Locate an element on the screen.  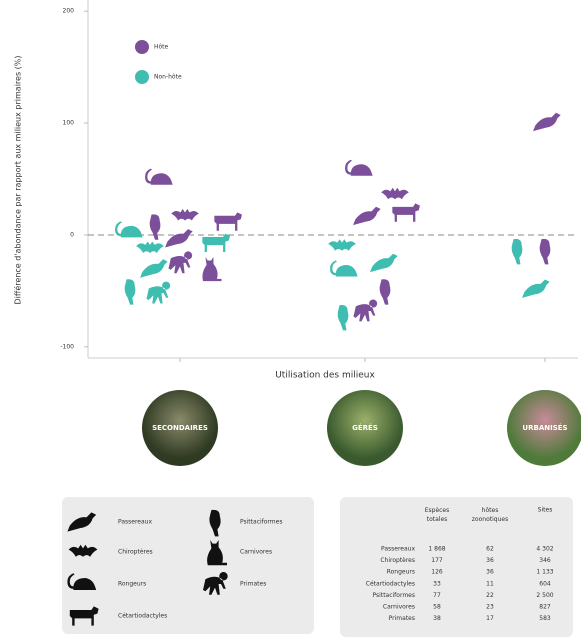
table-cell: 11 is located at coordinates (490, 583).